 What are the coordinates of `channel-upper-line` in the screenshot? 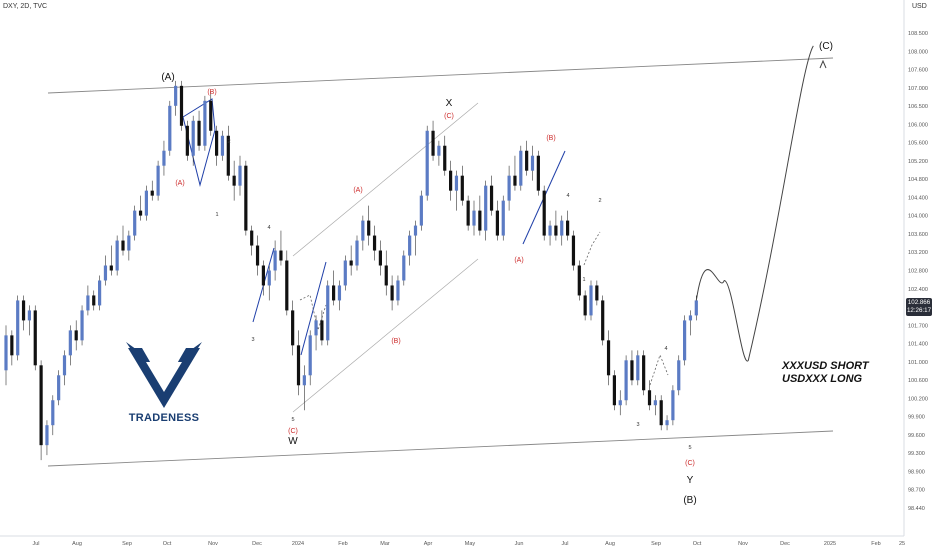 It's located at (440, 75).